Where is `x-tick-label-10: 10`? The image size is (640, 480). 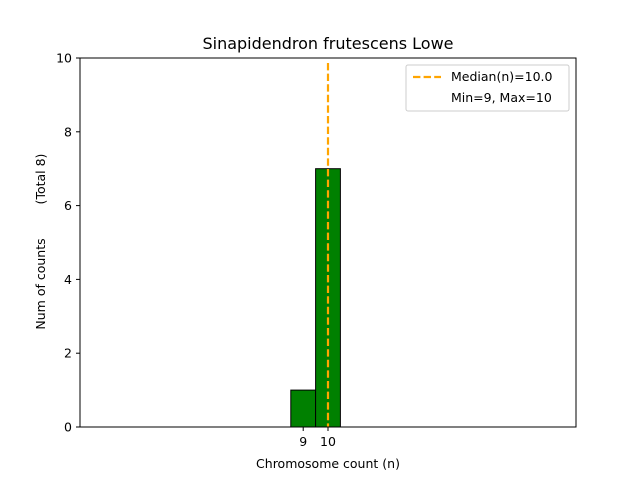
x-tick-label-10: 10 is located at coordinates (328, 441).